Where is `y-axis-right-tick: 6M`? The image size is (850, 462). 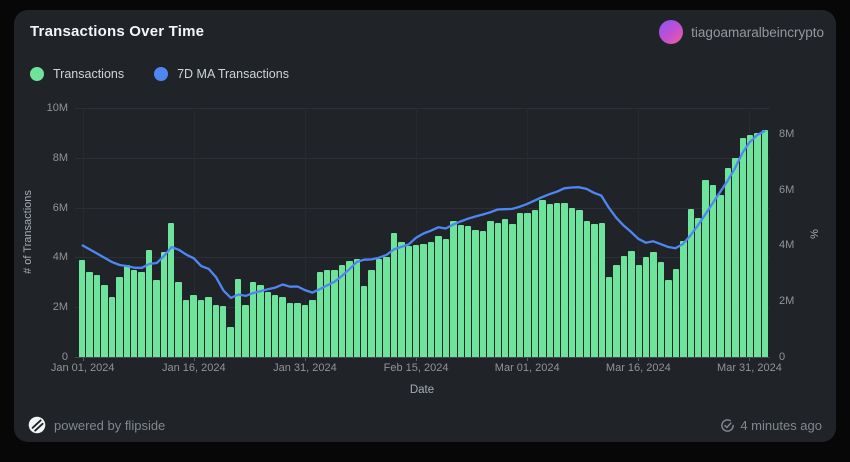
y-axis-right-tick: 6M is located at coordinates (787, 189).